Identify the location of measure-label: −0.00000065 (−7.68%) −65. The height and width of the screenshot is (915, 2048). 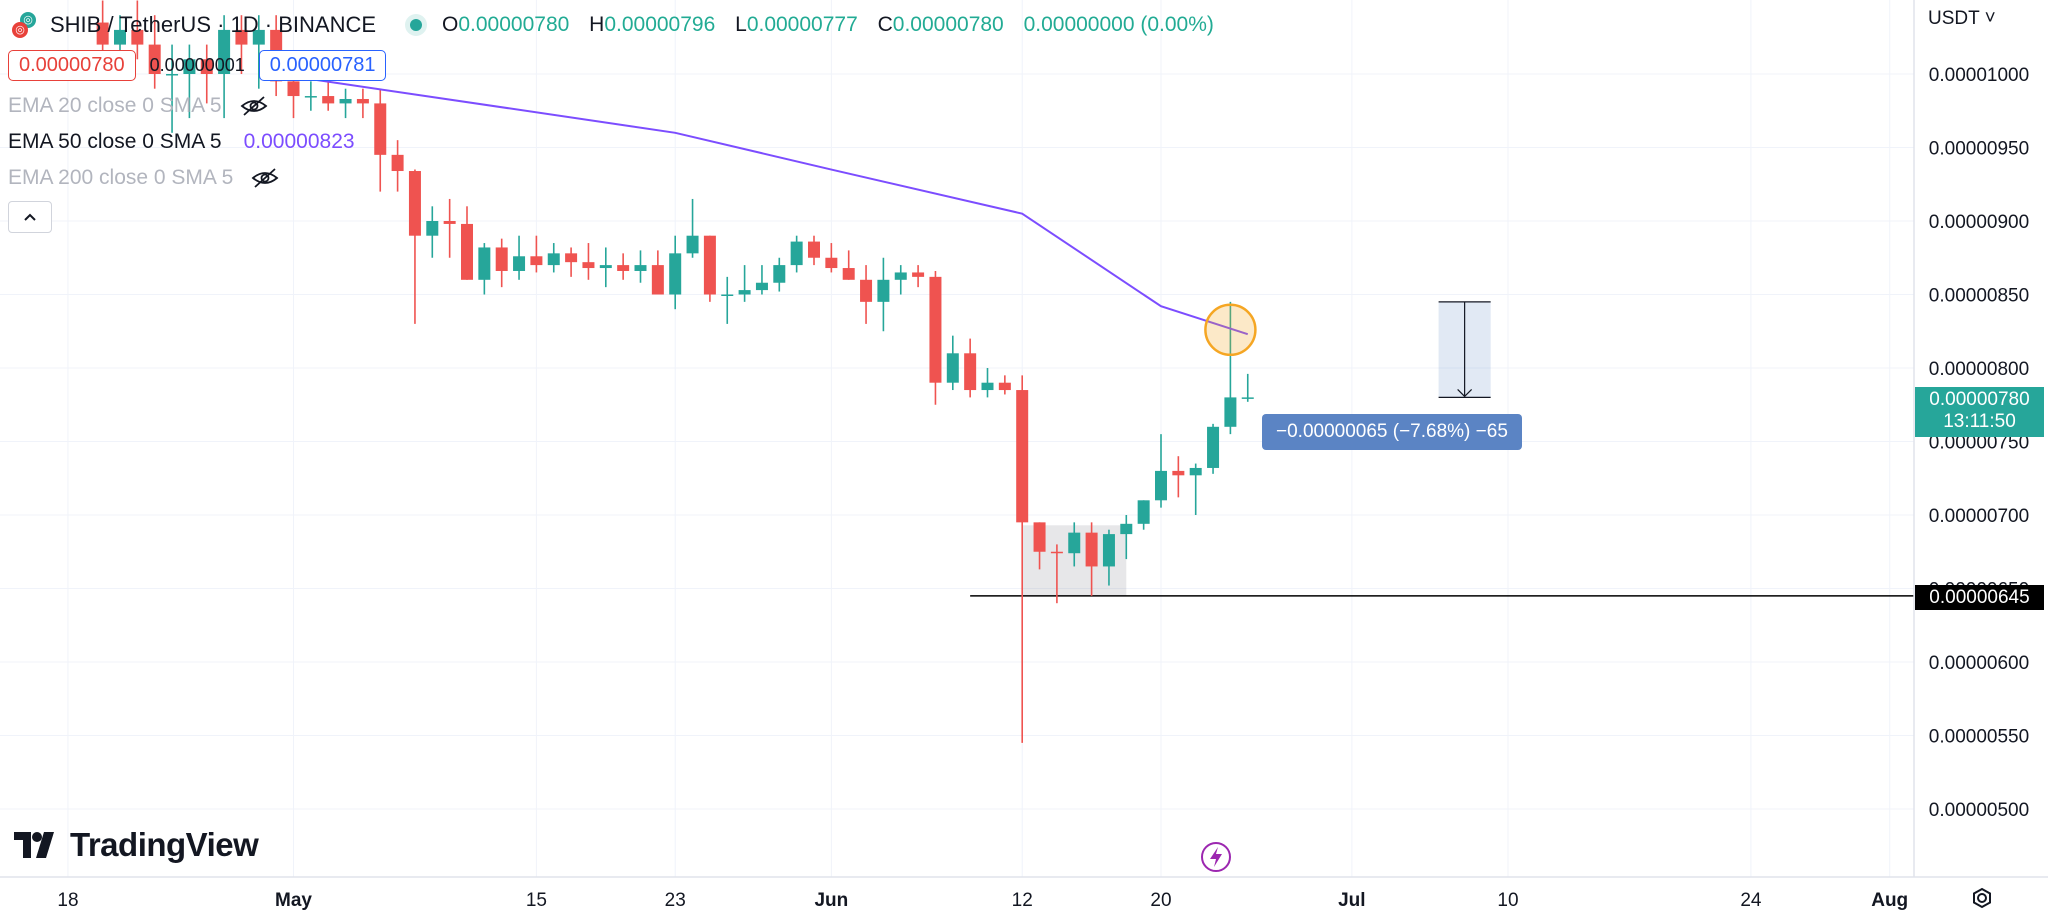
(1392, 432).